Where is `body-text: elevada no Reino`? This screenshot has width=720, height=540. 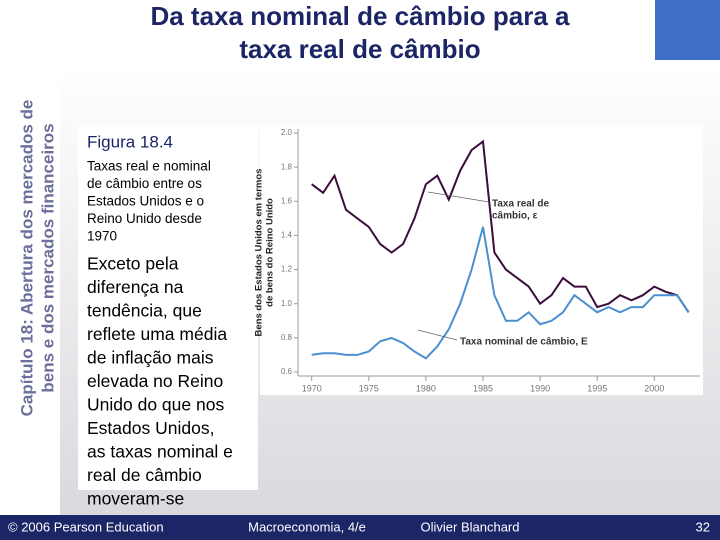
body-text: elevada no Reino is located at coordinates (155, 381).